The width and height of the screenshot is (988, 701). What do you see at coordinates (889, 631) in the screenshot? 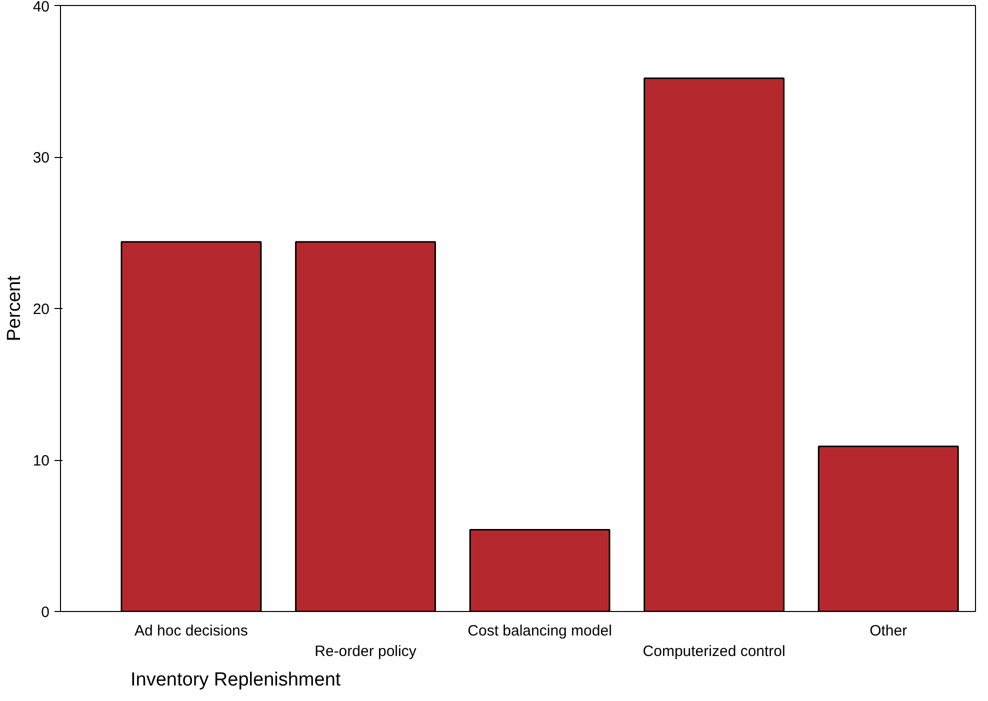
I see `x-tick-label: Other` at bounding box center [889, 631].